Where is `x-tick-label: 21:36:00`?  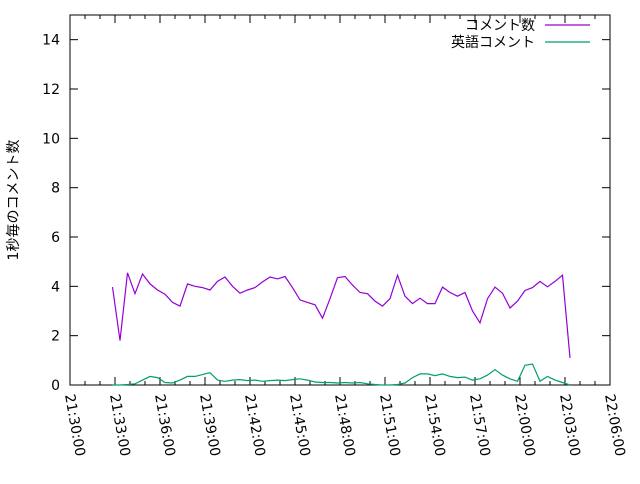 x-tick-label: 21:36:00 is located at coordinates (164, 425).